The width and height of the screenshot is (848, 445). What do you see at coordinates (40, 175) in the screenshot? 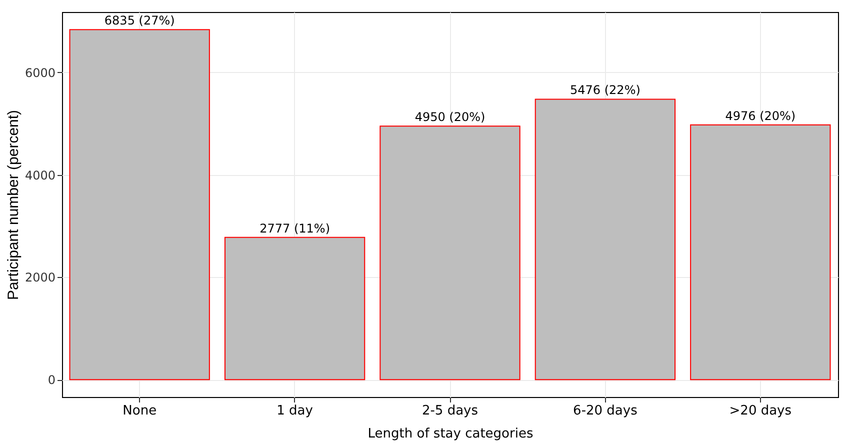
I see `y-tick-label: 4000` at bounding box center [40, 175].